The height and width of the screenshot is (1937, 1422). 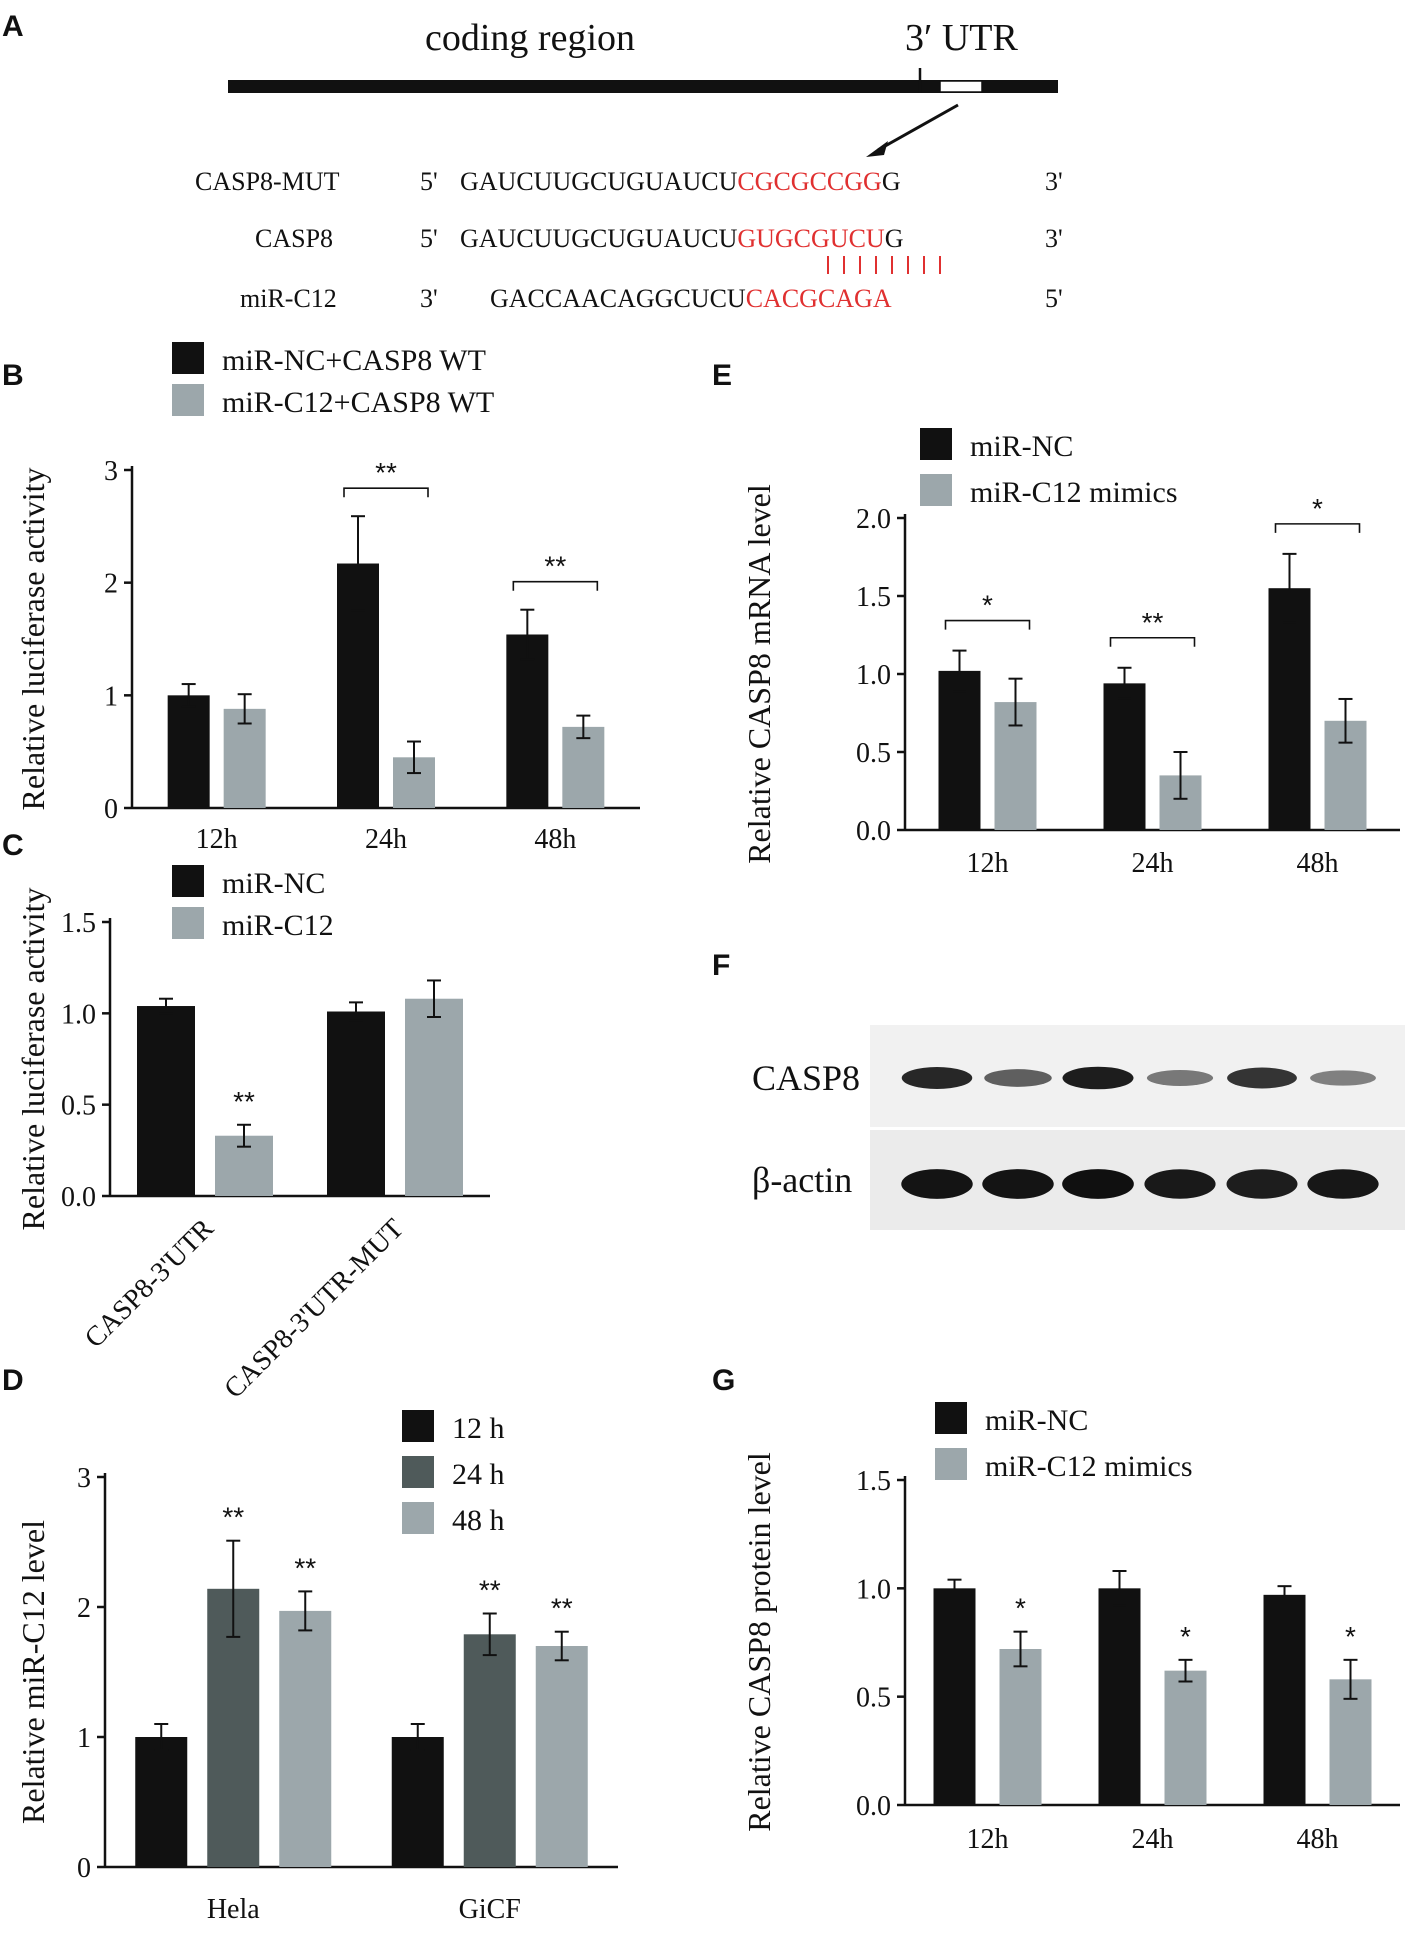 What do you see at coordinates (13, 375) in the screenshot?
I see `panel-letter: B` at bounding box center [13, 375].